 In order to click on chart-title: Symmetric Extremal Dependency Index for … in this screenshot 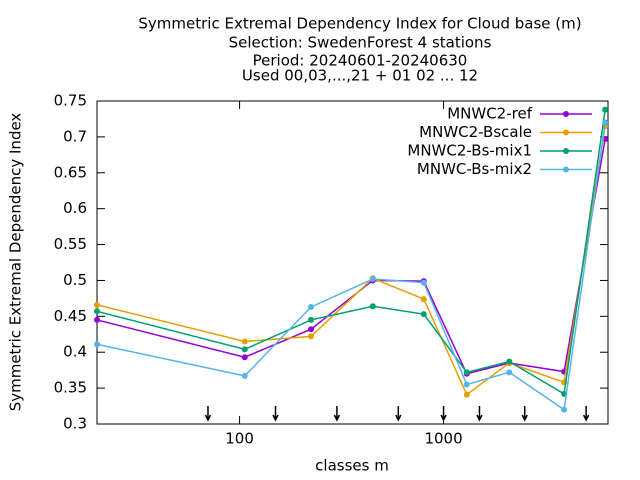, I will do `click(359, 24)`.